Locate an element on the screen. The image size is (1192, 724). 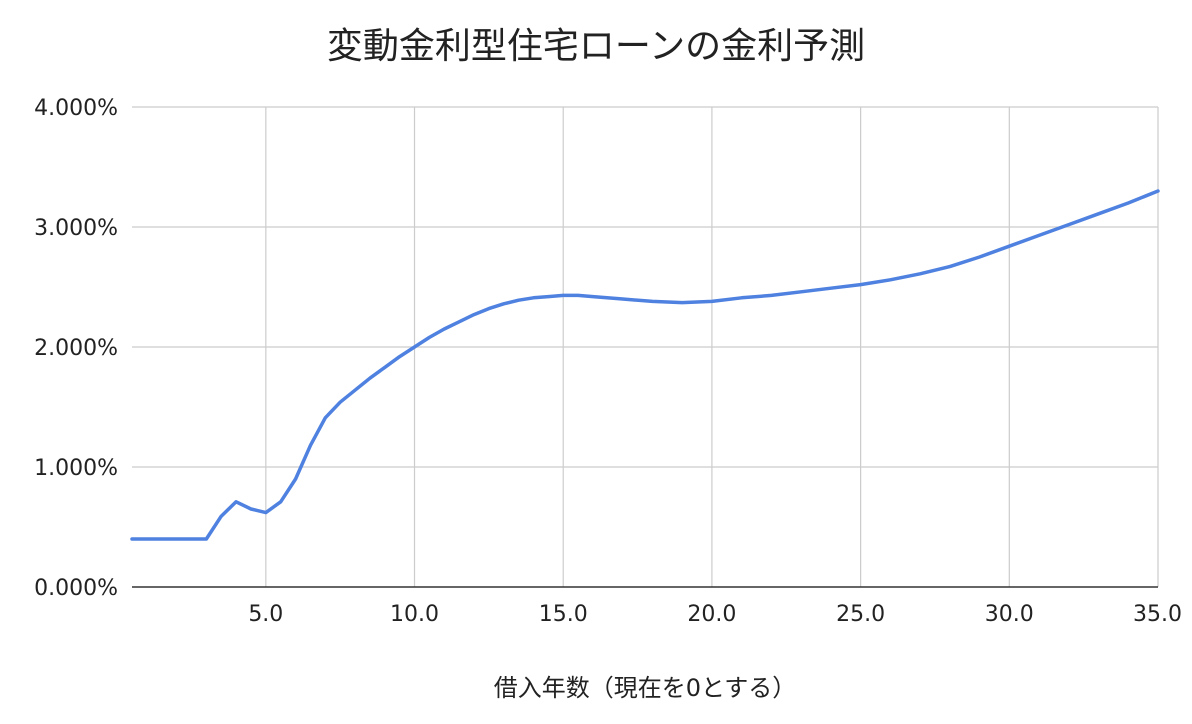
x-axis-label: 借入年数（現在を0とする） is located at coordinates (645, 688).